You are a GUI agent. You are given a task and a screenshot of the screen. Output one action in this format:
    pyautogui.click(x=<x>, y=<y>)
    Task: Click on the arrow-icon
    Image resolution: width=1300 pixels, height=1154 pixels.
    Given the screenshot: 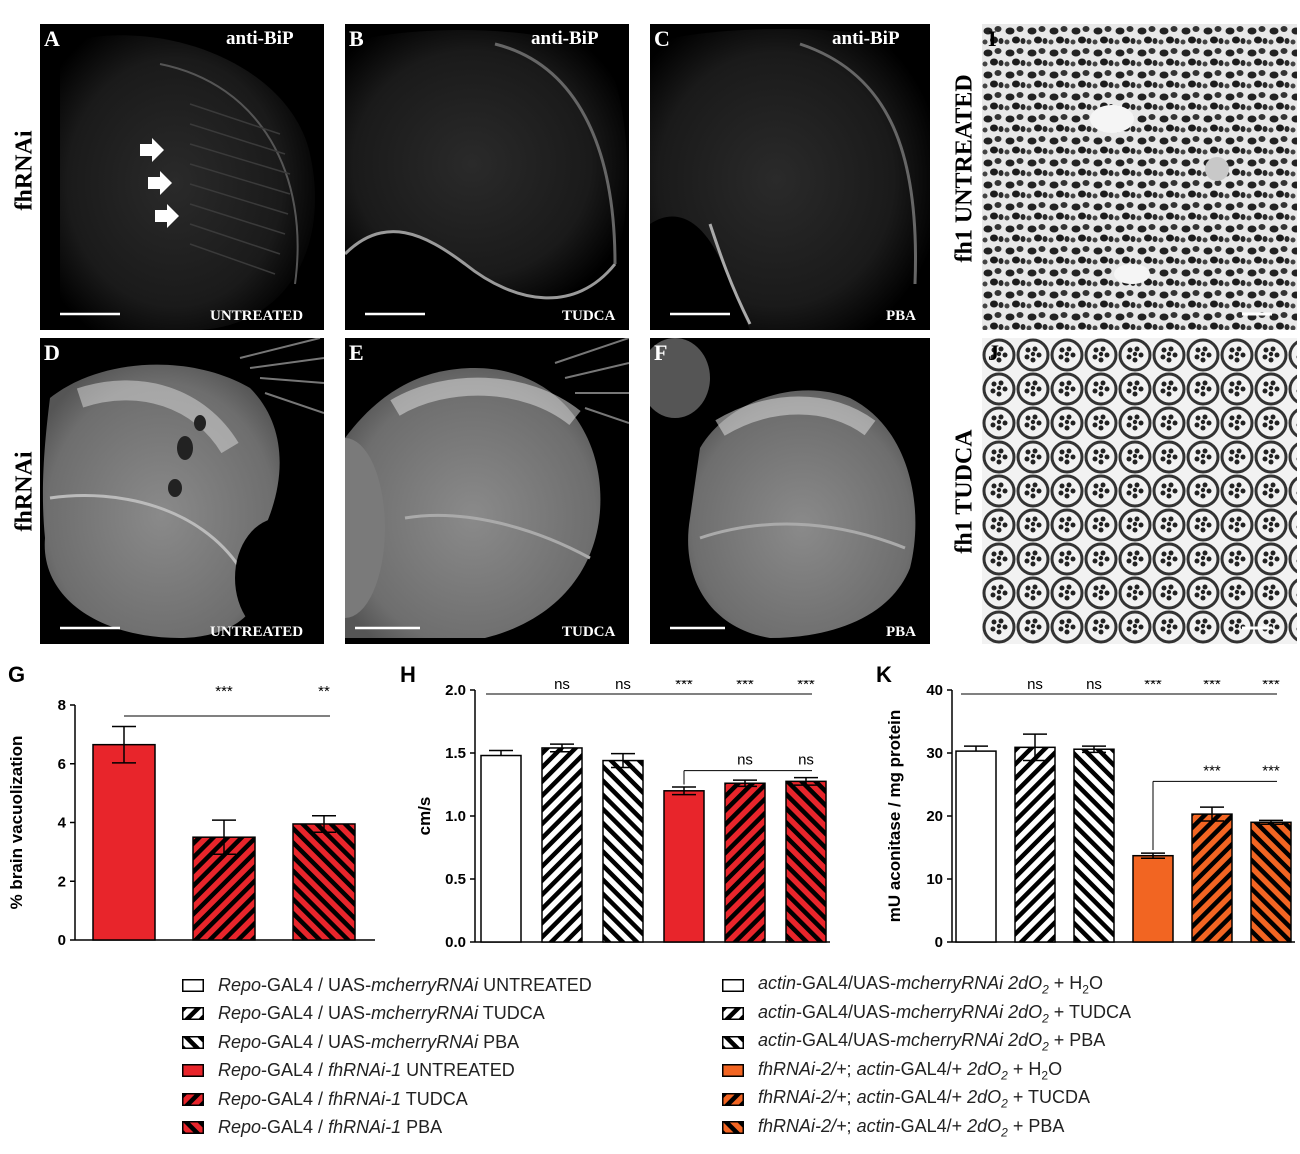 What is the action you would take?
    pyautogui.click(x=159, y=183)
    